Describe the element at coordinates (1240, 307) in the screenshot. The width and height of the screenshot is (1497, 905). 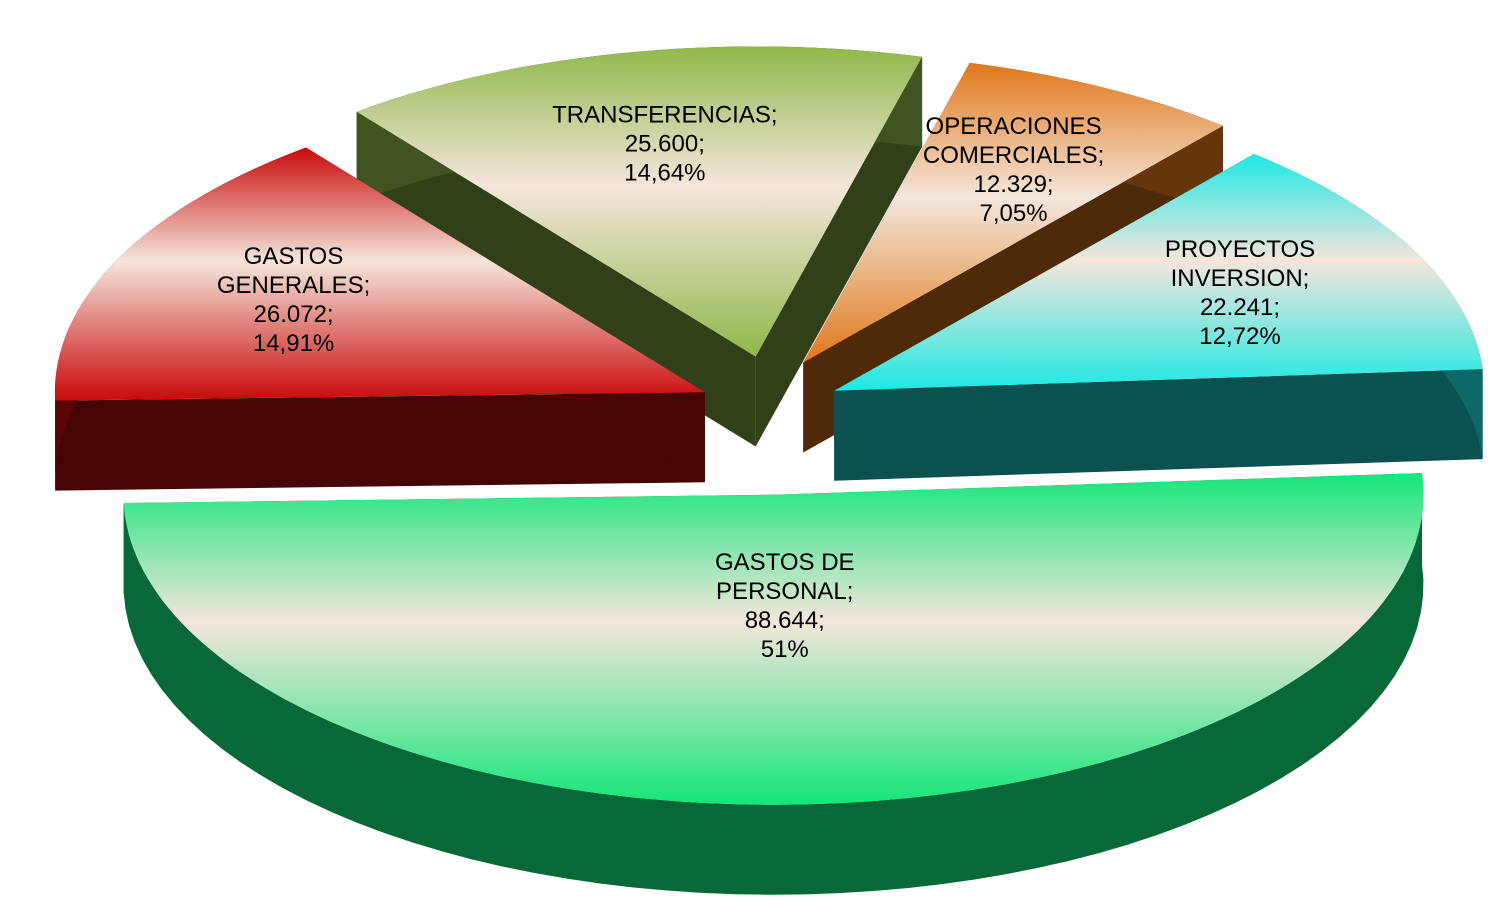
I see `value-label: 22.241;` at that location.